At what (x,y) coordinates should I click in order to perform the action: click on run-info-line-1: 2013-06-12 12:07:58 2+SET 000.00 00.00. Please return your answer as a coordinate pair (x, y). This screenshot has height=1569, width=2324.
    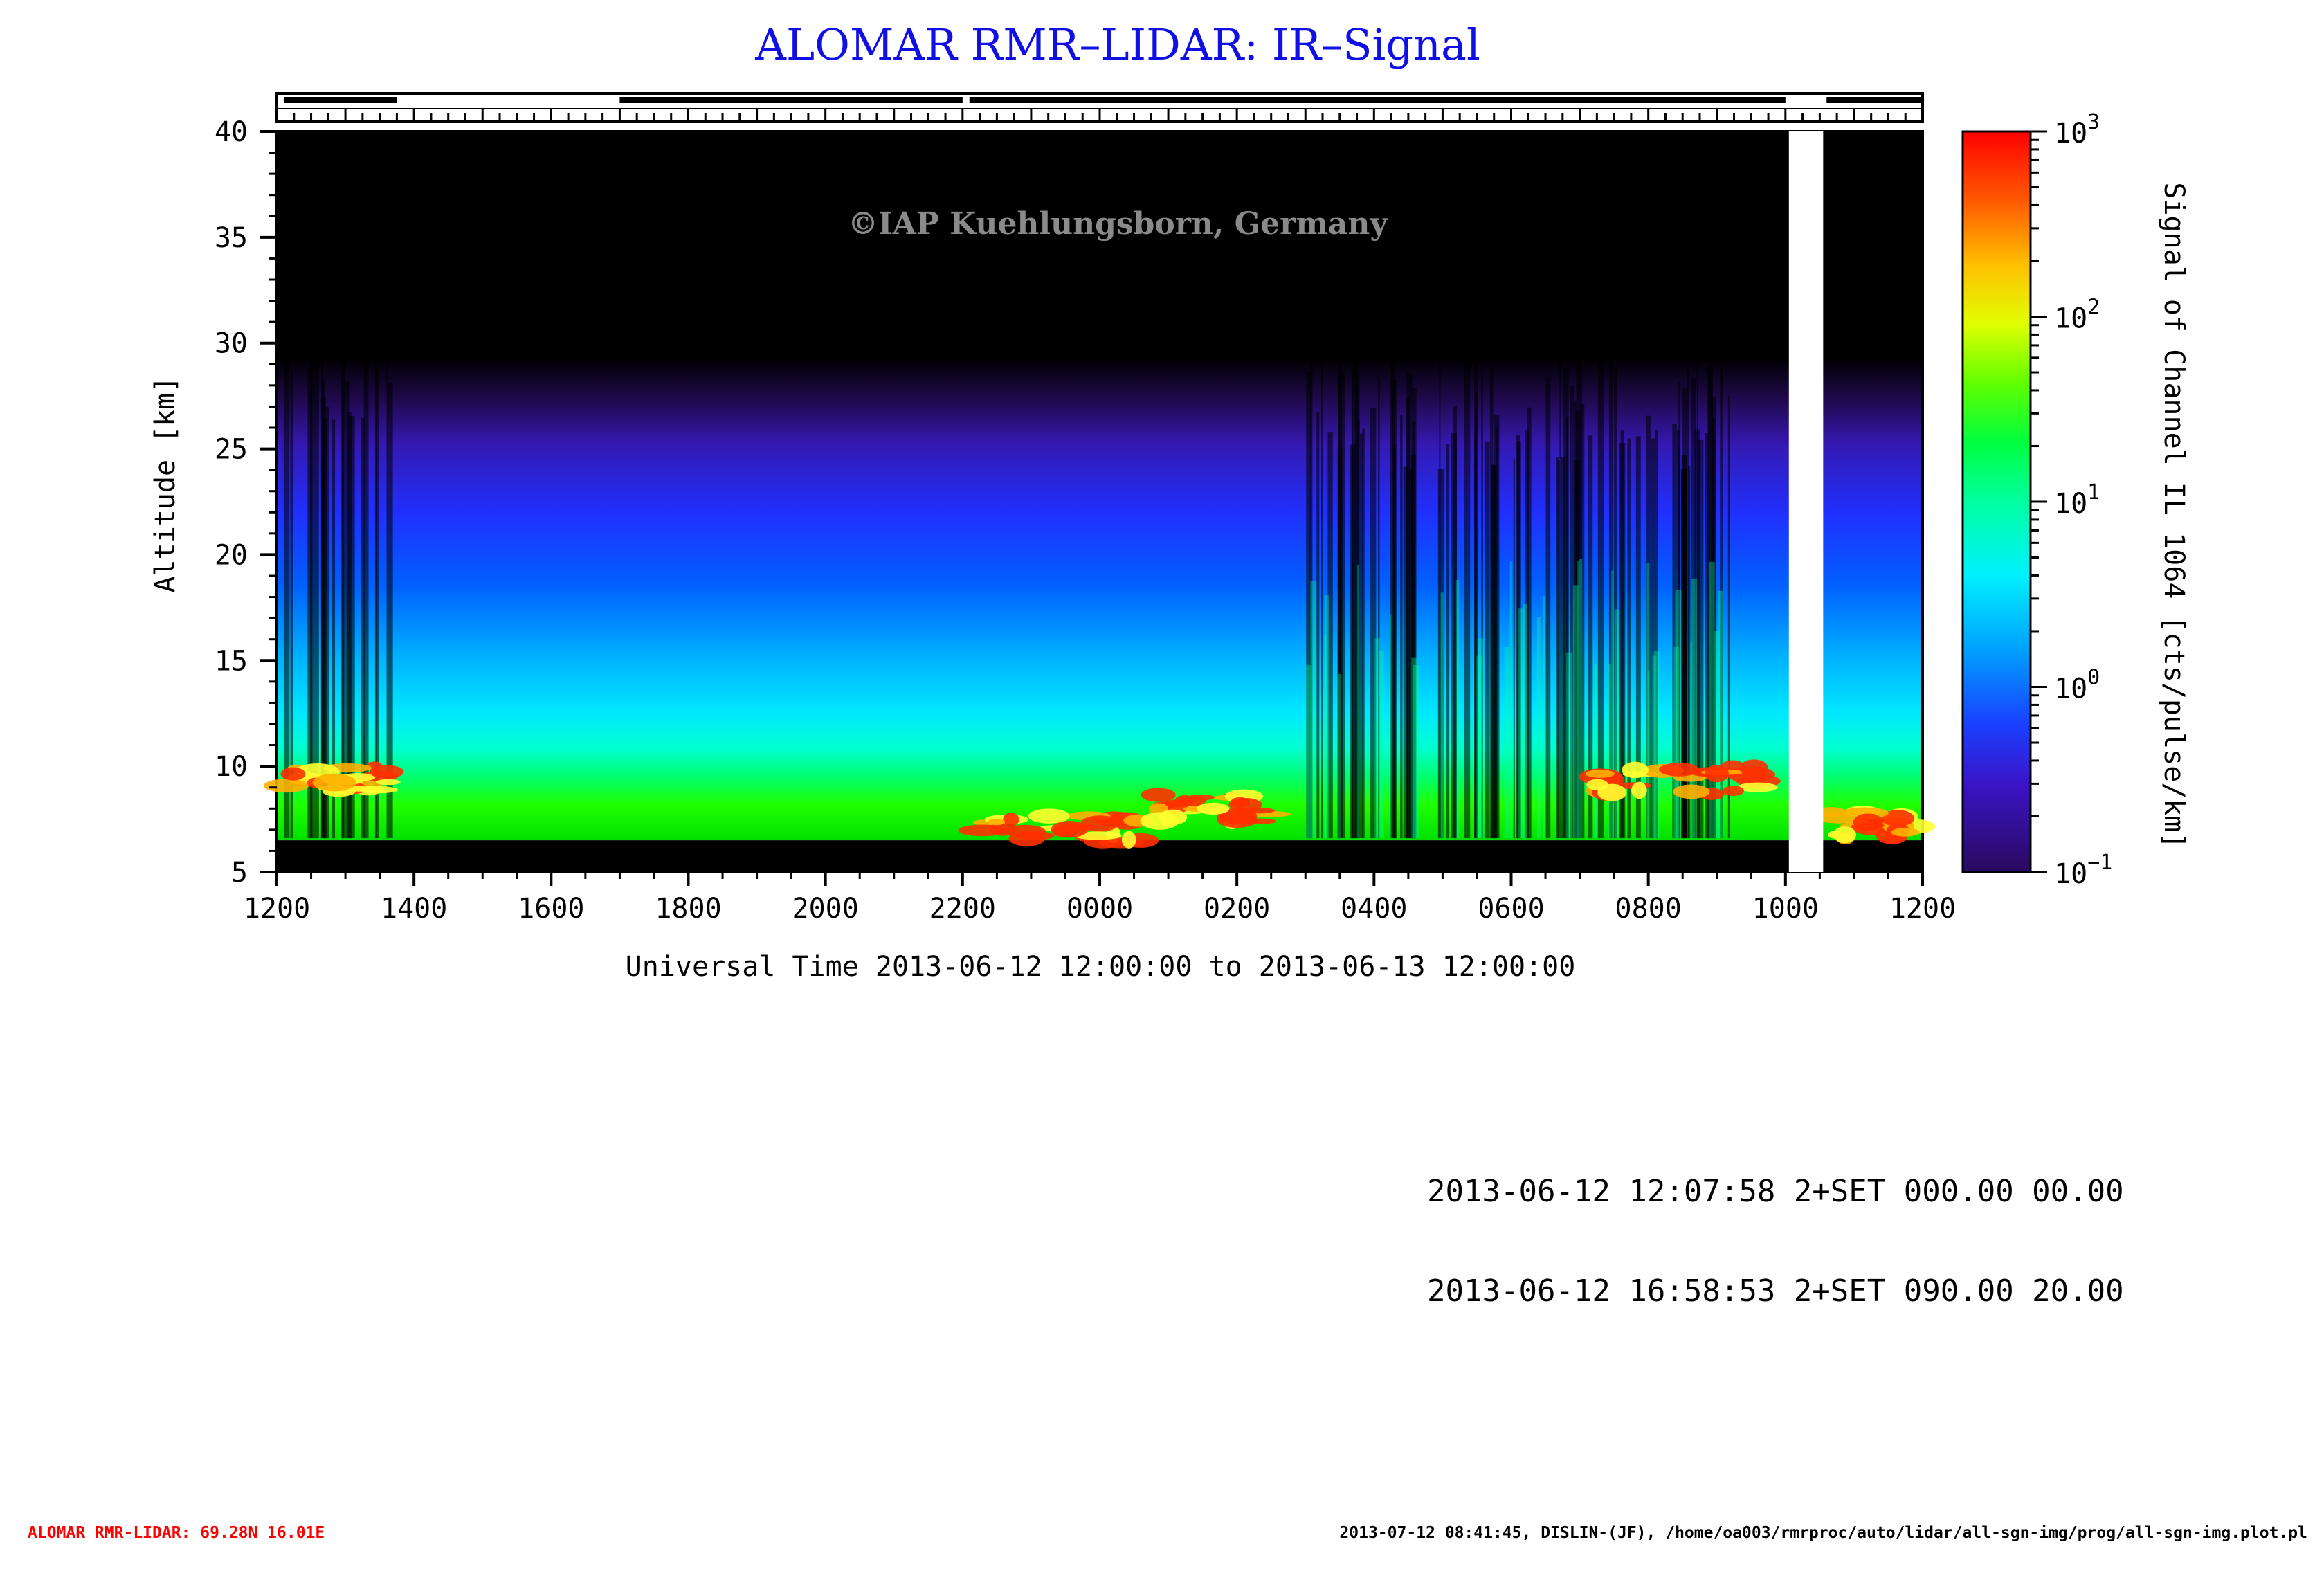
    Looking at the image, I should click on (1775, 1191).